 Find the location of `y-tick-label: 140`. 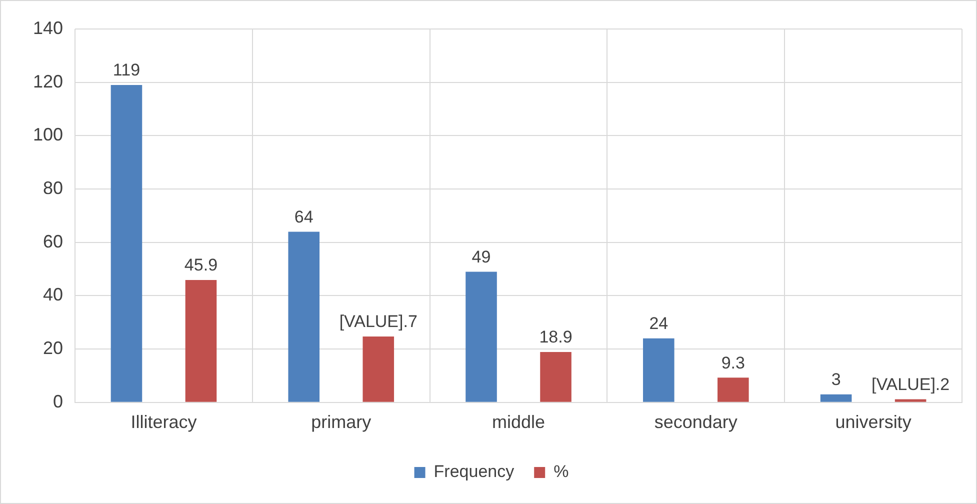

y-tick-label: 140 is located at coordinates (48, 28).